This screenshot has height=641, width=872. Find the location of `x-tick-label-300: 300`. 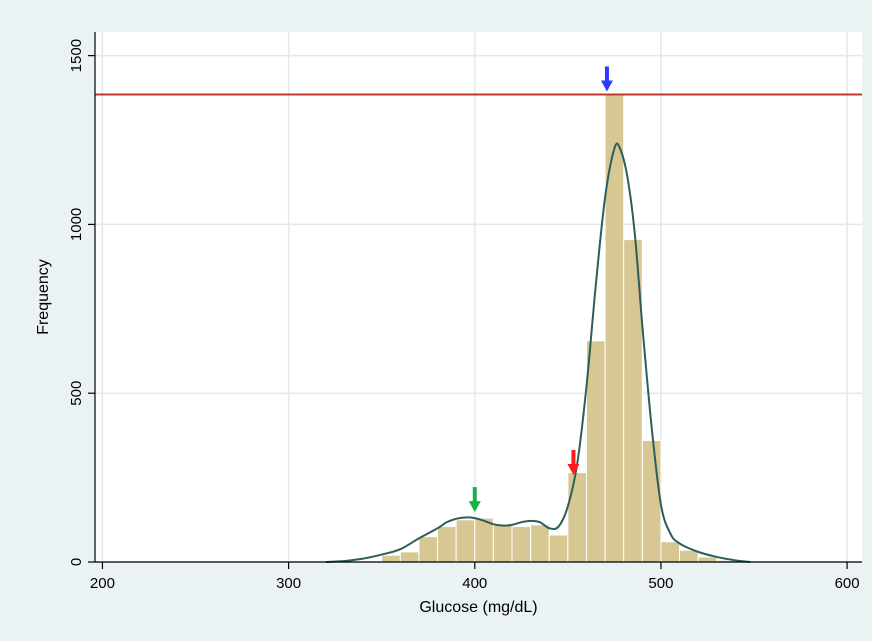

x-tick-label-300: 300 is located at coordinates (288, 583).